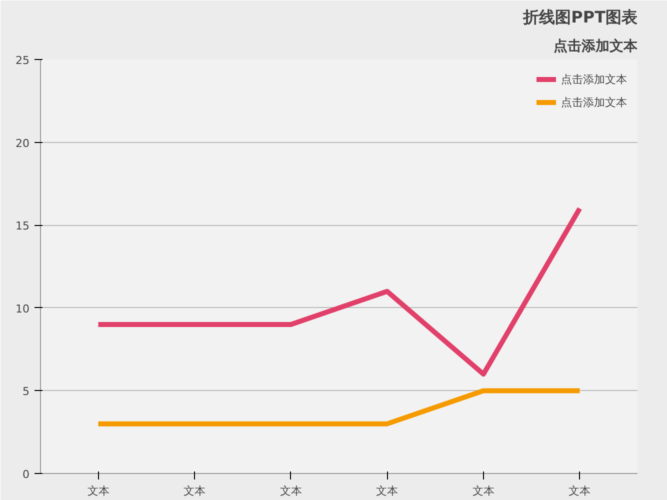 The width and height of the screenshot is (667, 500). What do you see at coordinates (26, 391) in the screenshot?
I see `y-tick-label: 5` at bounding box center [26, 391].